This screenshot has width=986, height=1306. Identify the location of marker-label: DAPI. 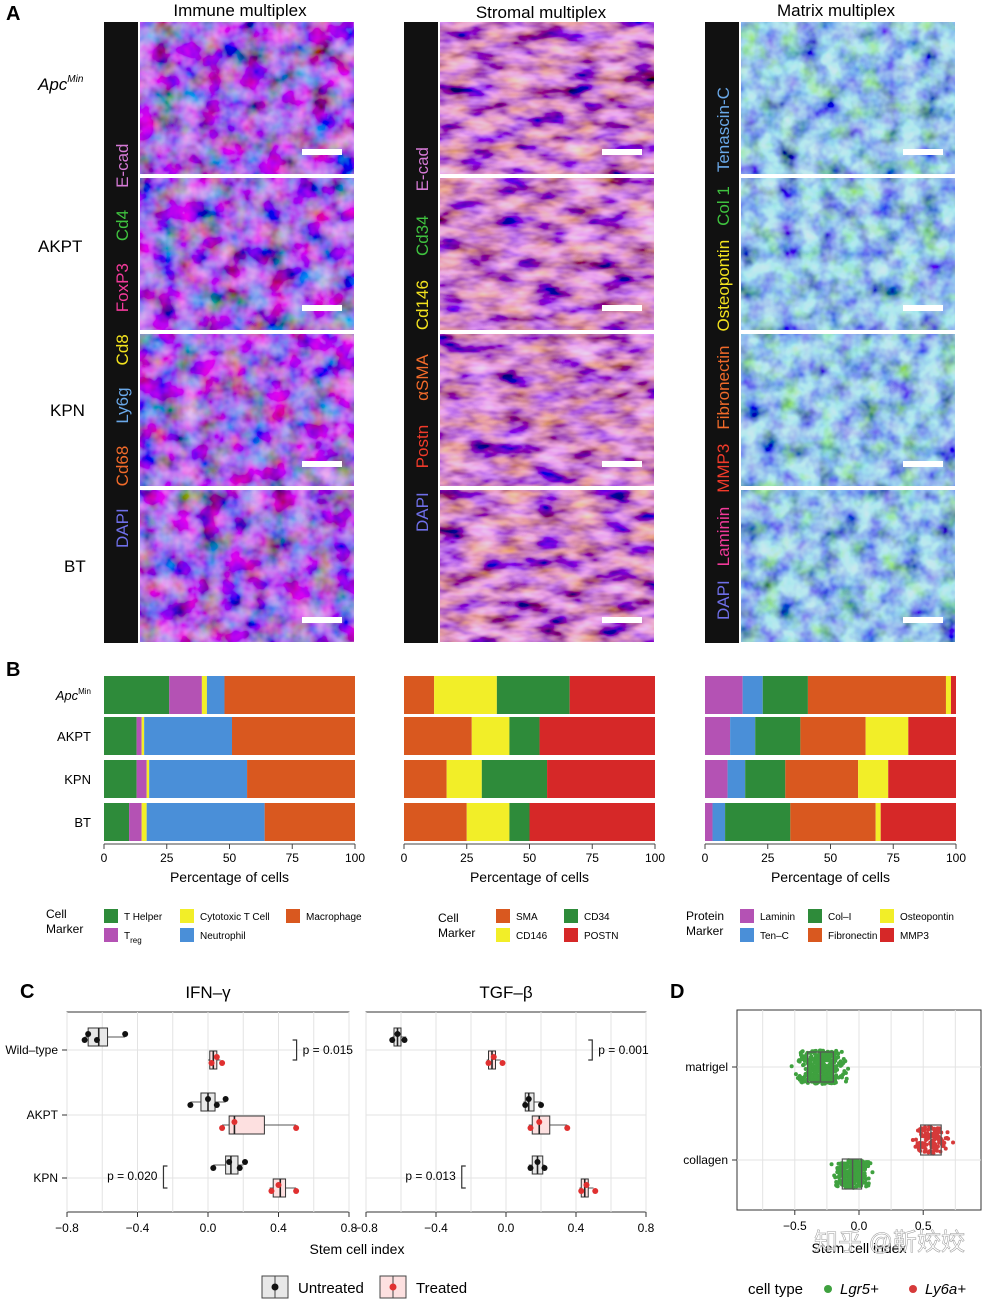
(723, 600).